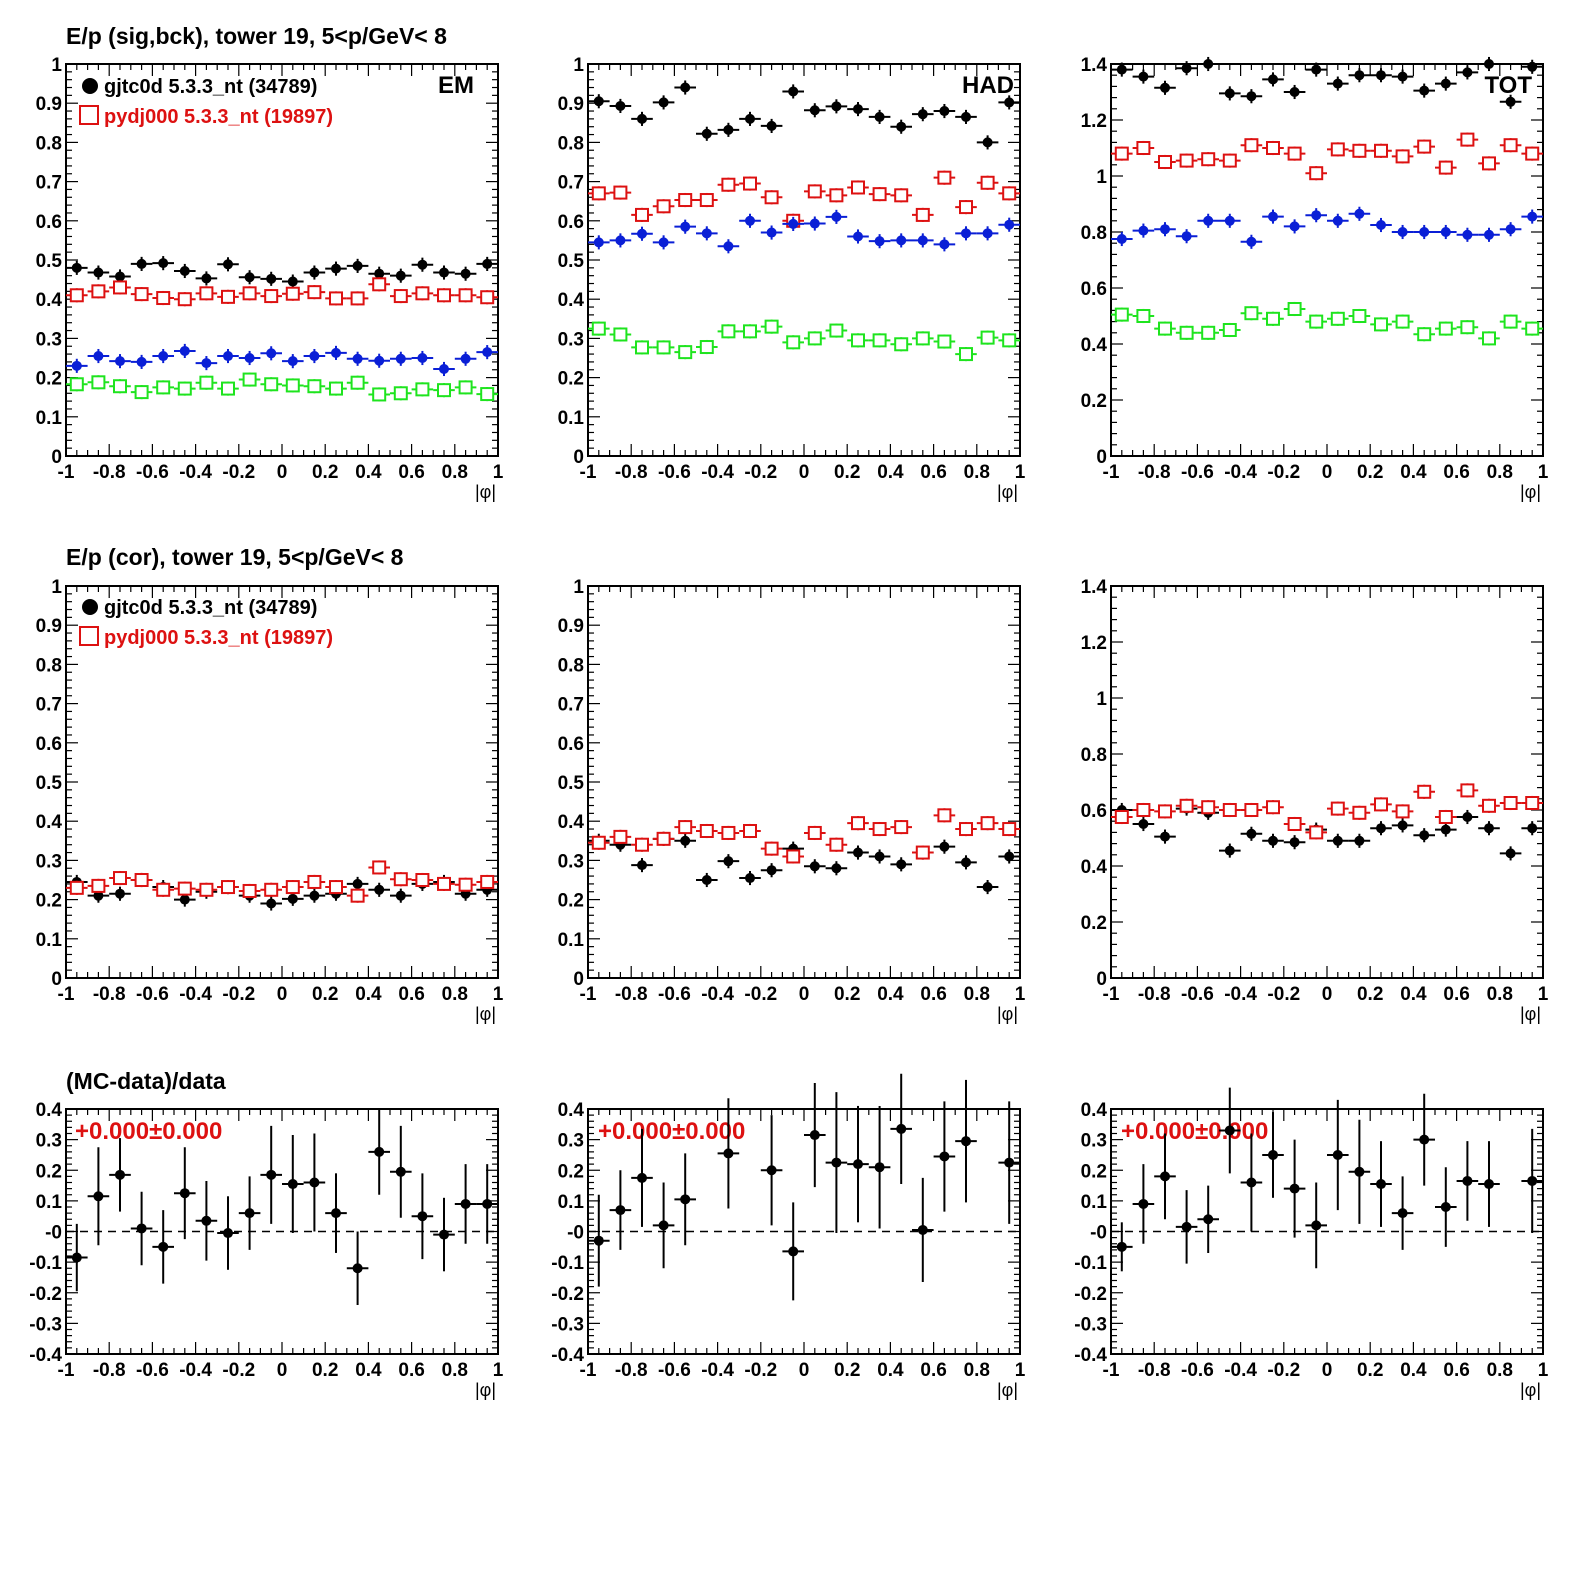 This screenshot has width=1575, height=1575. Describe the element at coordinates (571, 705) in the screenshot. I see `y-tick-label: 0.7` at that location.